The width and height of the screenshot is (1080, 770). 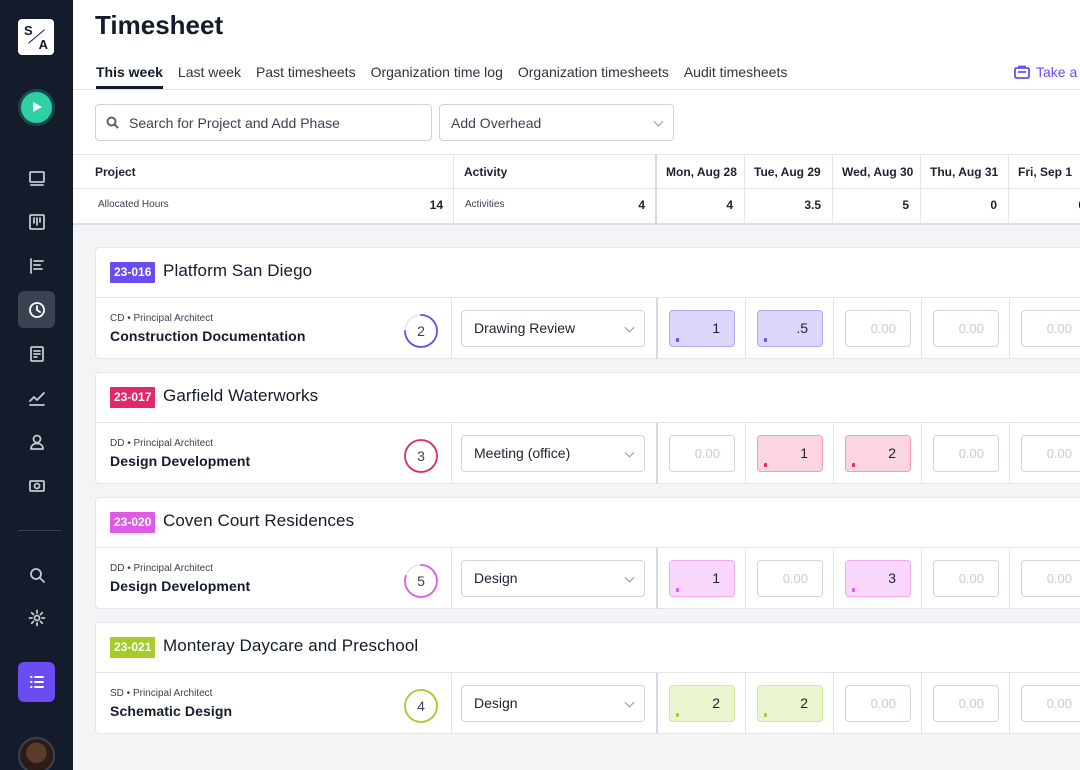 What do you see at coordinates (629, 577) in the screenshot?
I see `chevron-down-icon` at bounding box center [629, 577].